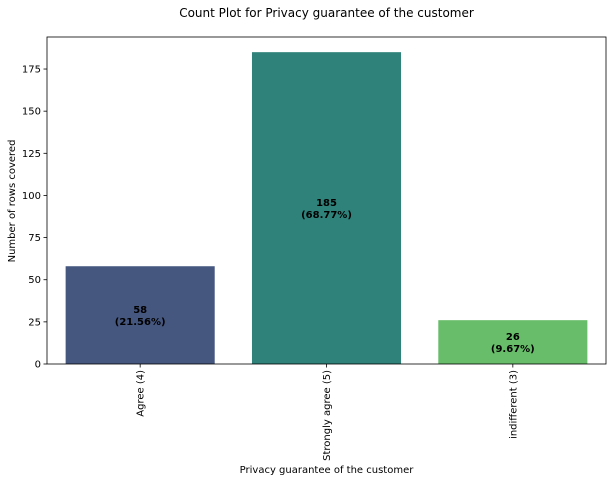 The image size is (612, 483). Describe the element at coordinates (326, 203) in the screenshot. I see `data-label-count: 185` at that location.